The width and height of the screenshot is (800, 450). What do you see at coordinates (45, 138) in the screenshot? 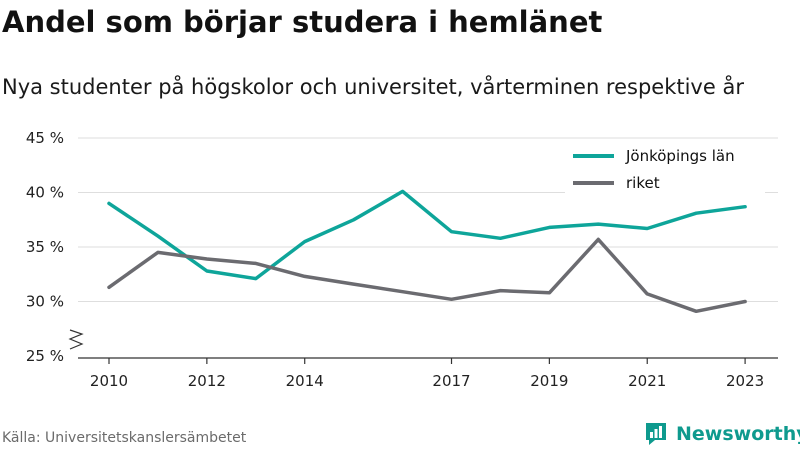
I see `y-tick-label: 45 %` at bounding box center [45, 138].